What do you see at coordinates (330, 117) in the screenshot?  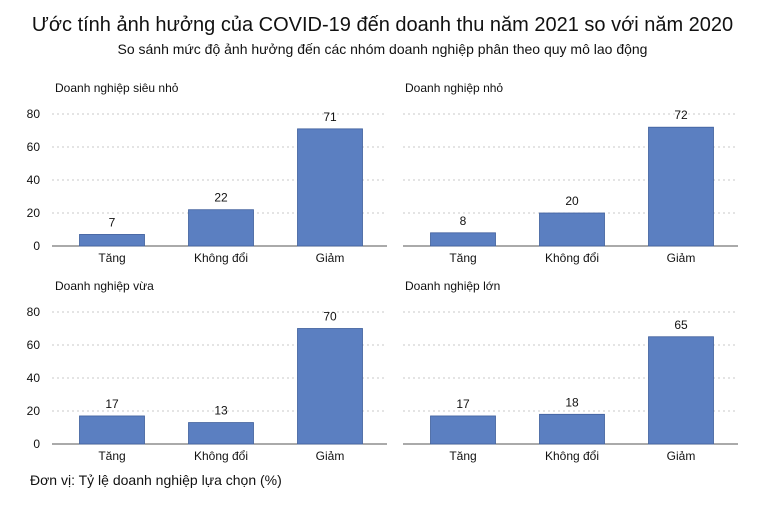 I see `bar-value-label: 71` at bounding box center [330, 117].